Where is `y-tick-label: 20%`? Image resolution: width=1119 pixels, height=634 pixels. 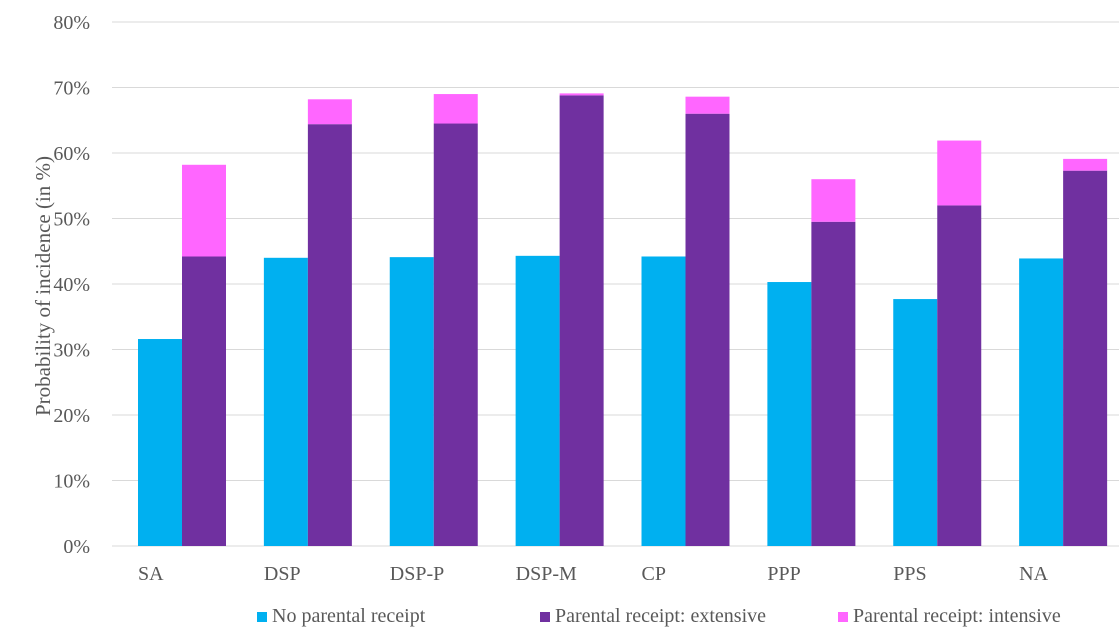 y-tick-label: 20% is located at coordinates (71, 416).